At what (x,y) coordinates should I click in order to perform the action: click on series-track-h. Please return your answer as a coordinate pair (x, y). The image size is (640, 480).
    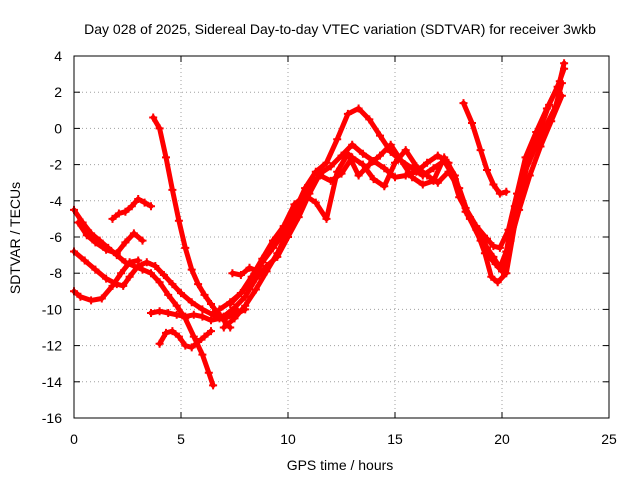
    Looking at the image, I should click on (191, 222).